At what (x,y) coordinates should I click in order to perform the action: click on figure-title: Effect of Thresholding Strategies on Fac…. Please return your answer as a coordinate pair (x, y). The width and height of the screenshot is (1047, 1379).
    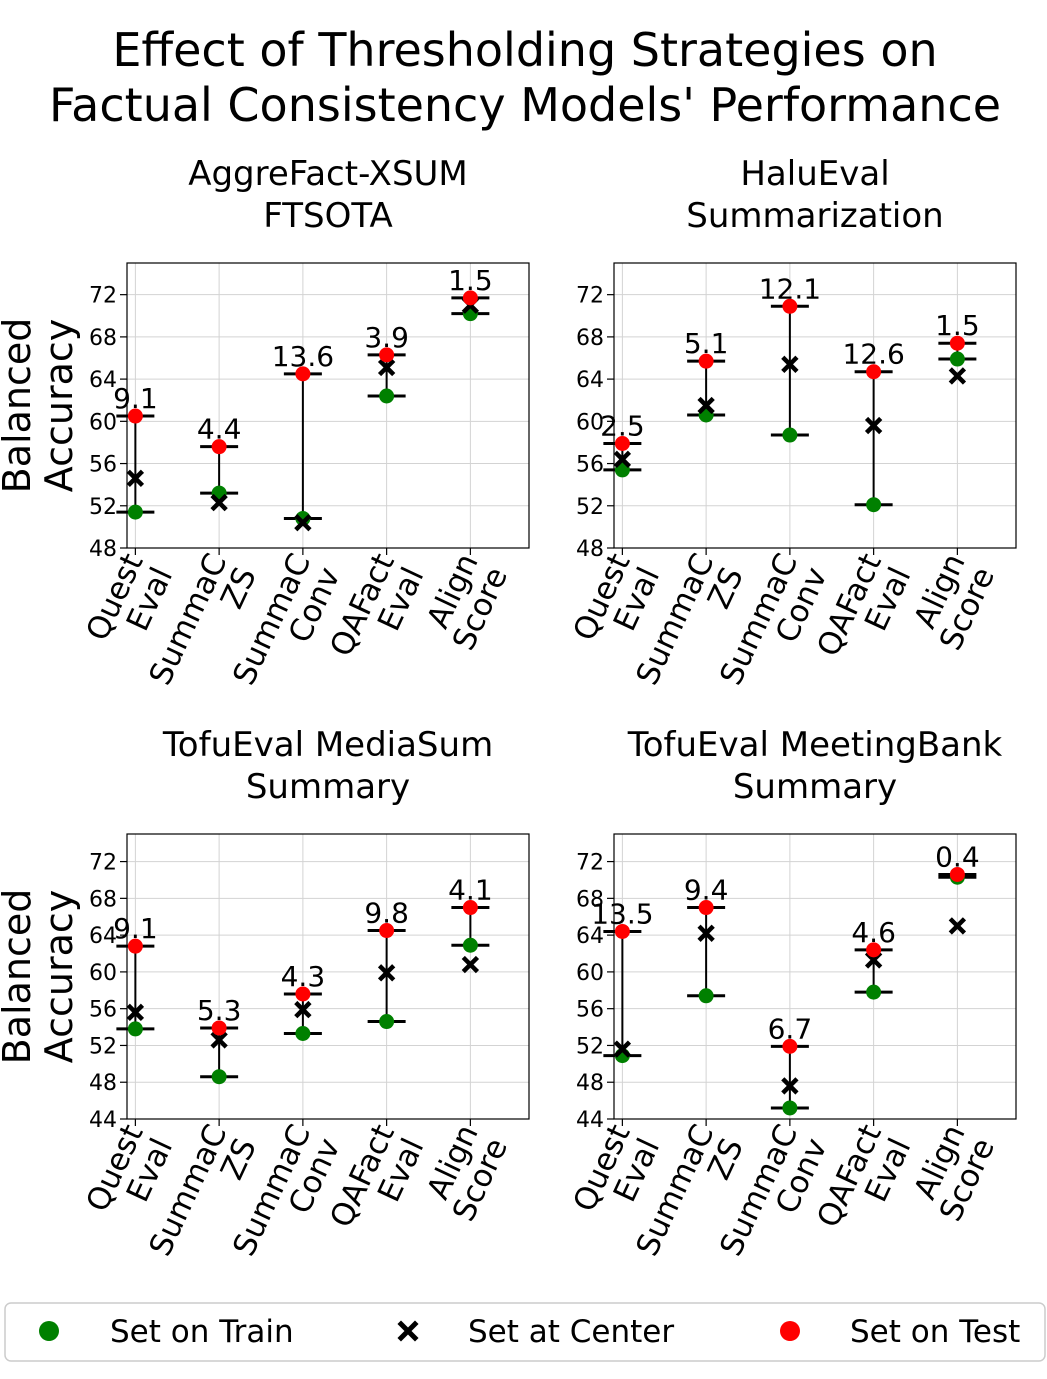
    Looking at the image, I should click on (525, 77).